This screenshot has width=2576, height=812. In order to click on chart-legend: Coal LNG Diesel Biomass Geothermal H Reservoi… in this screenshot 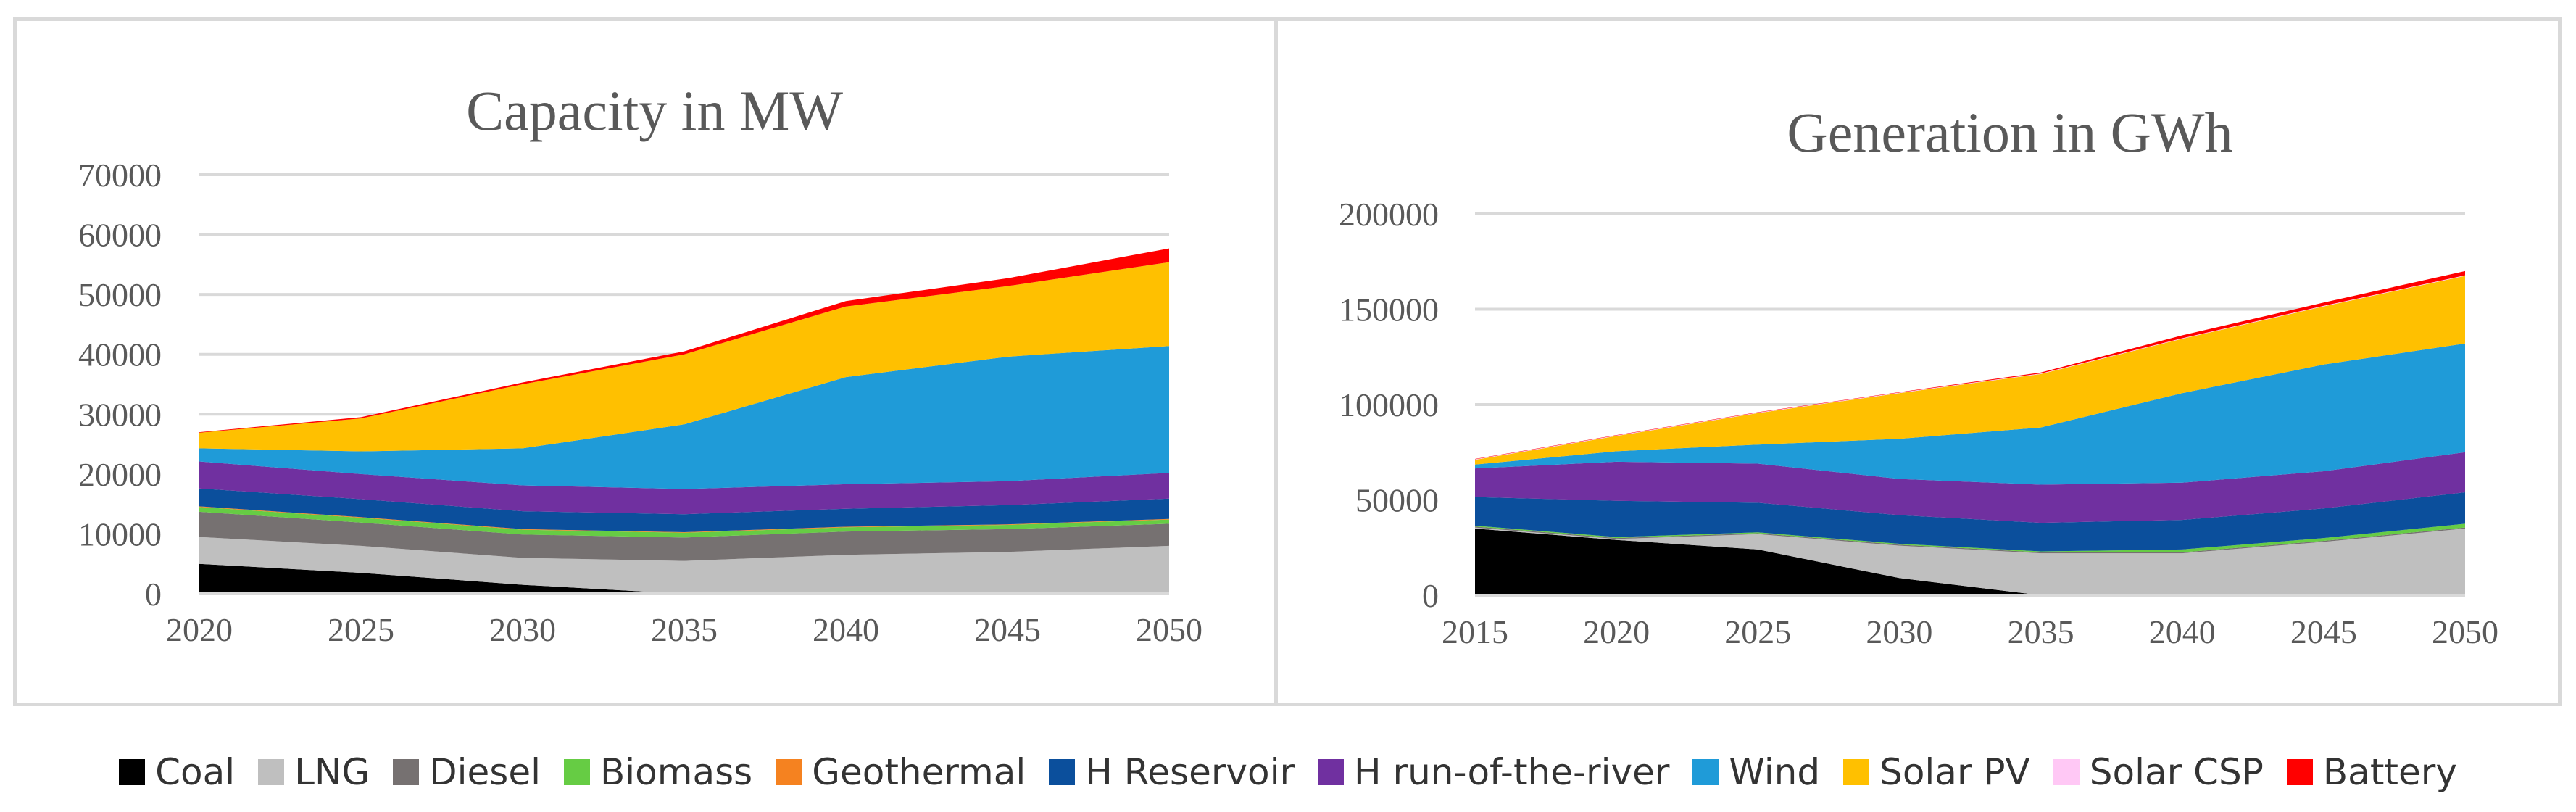, I will do `click(1288, 773)`.